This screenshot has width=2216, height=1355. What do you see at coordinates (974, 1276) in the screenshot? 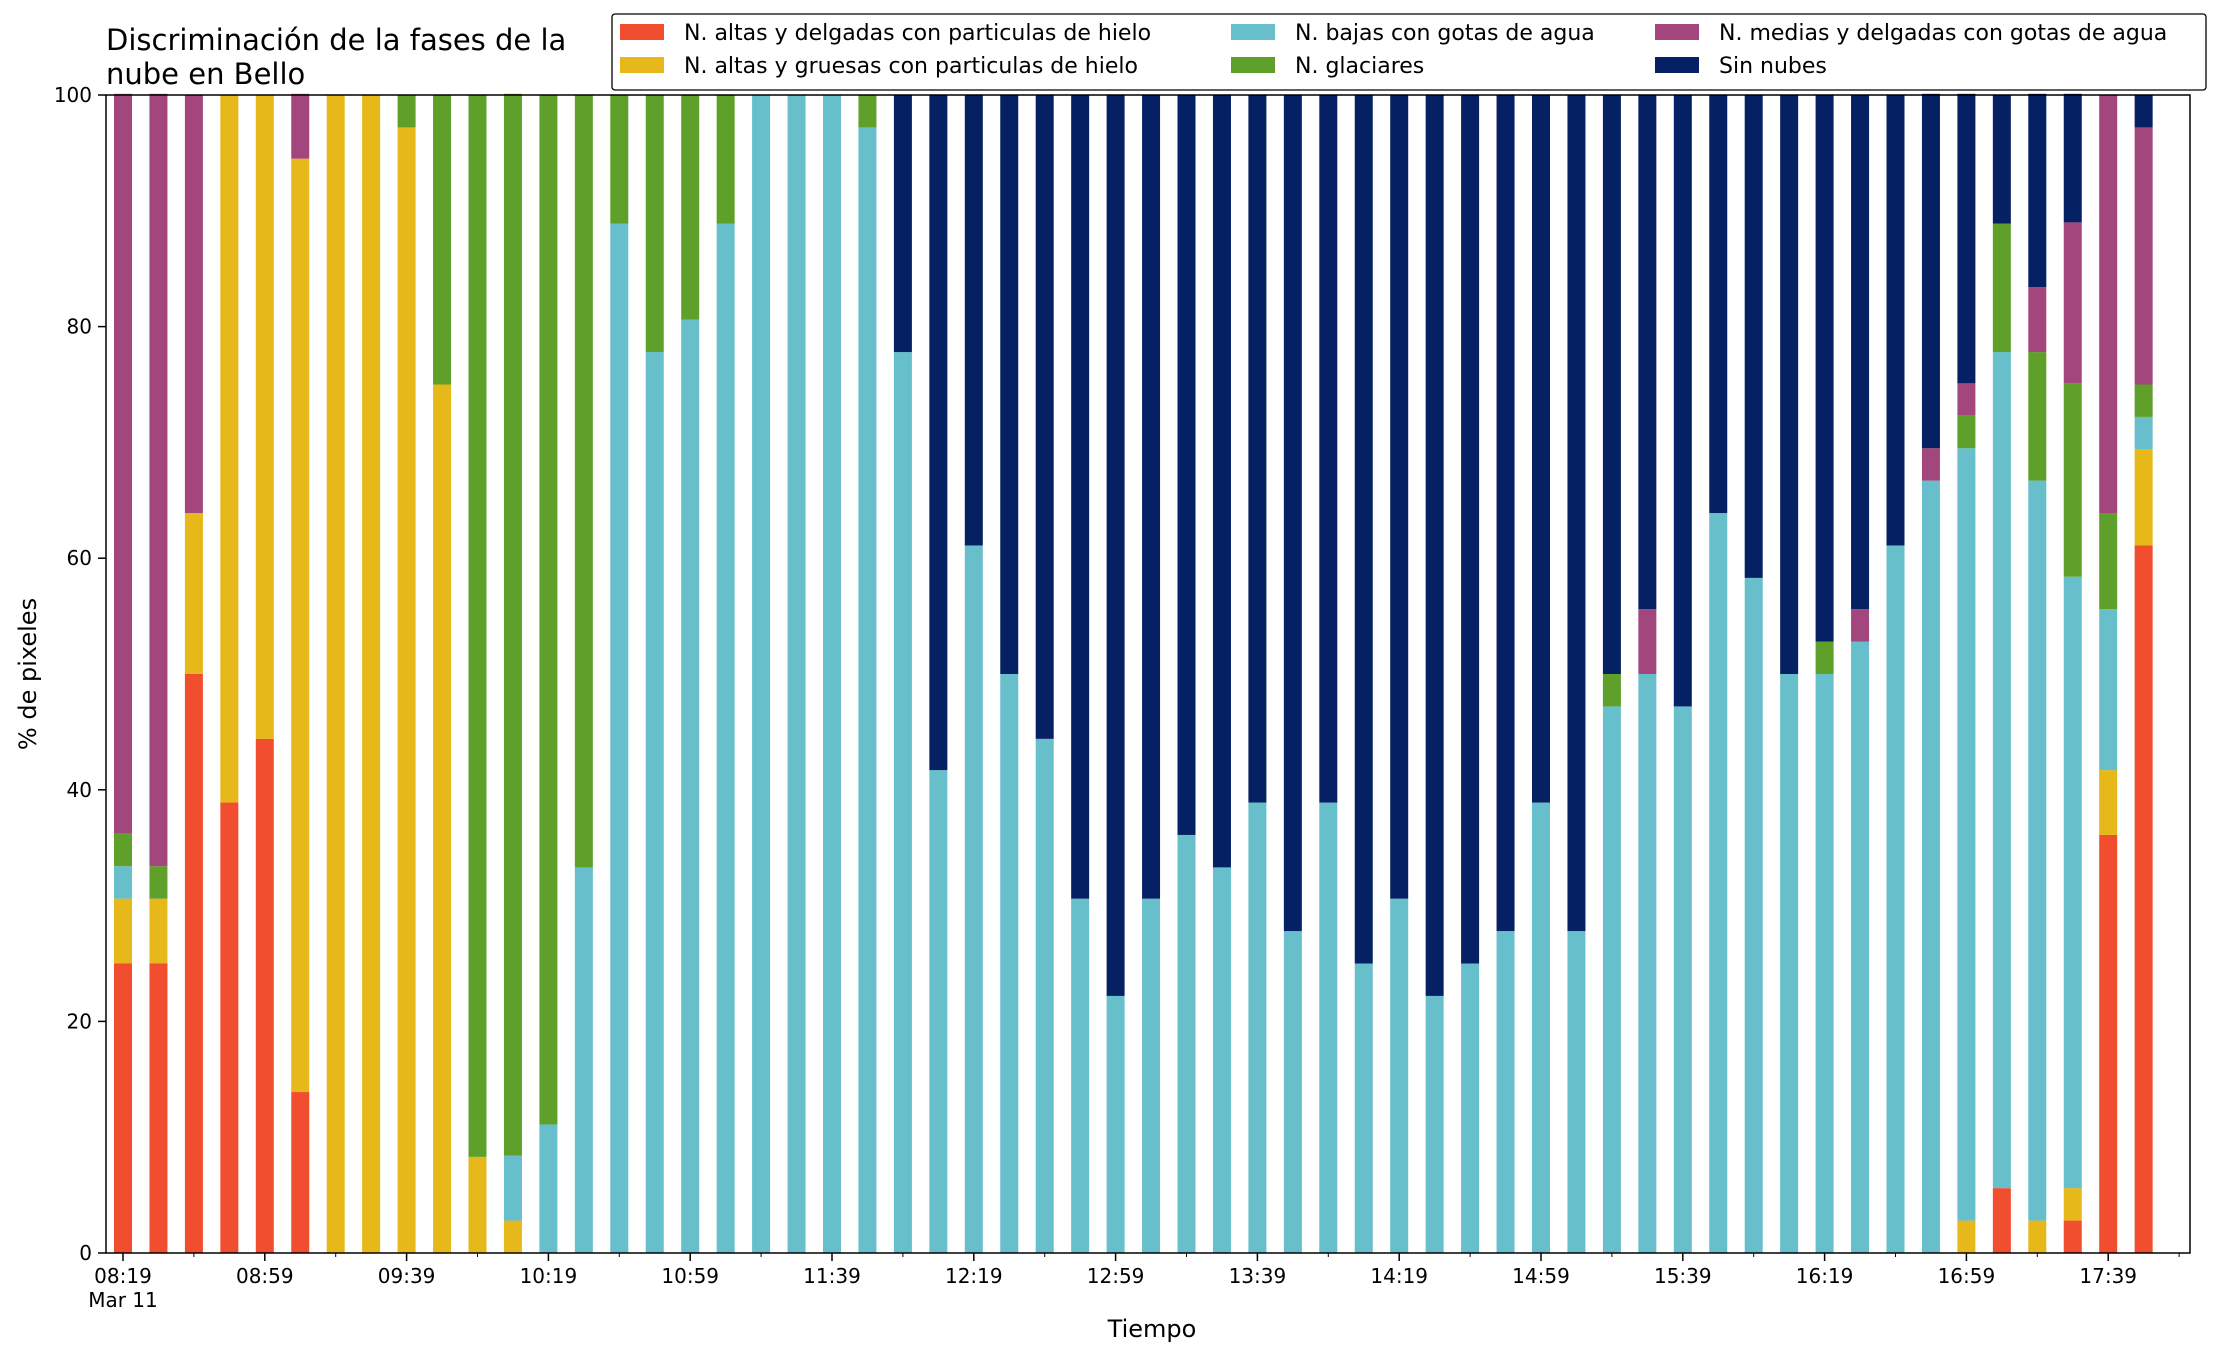
I see `x-tick-label-6: 12:19` at bounding box center [974, 1276].